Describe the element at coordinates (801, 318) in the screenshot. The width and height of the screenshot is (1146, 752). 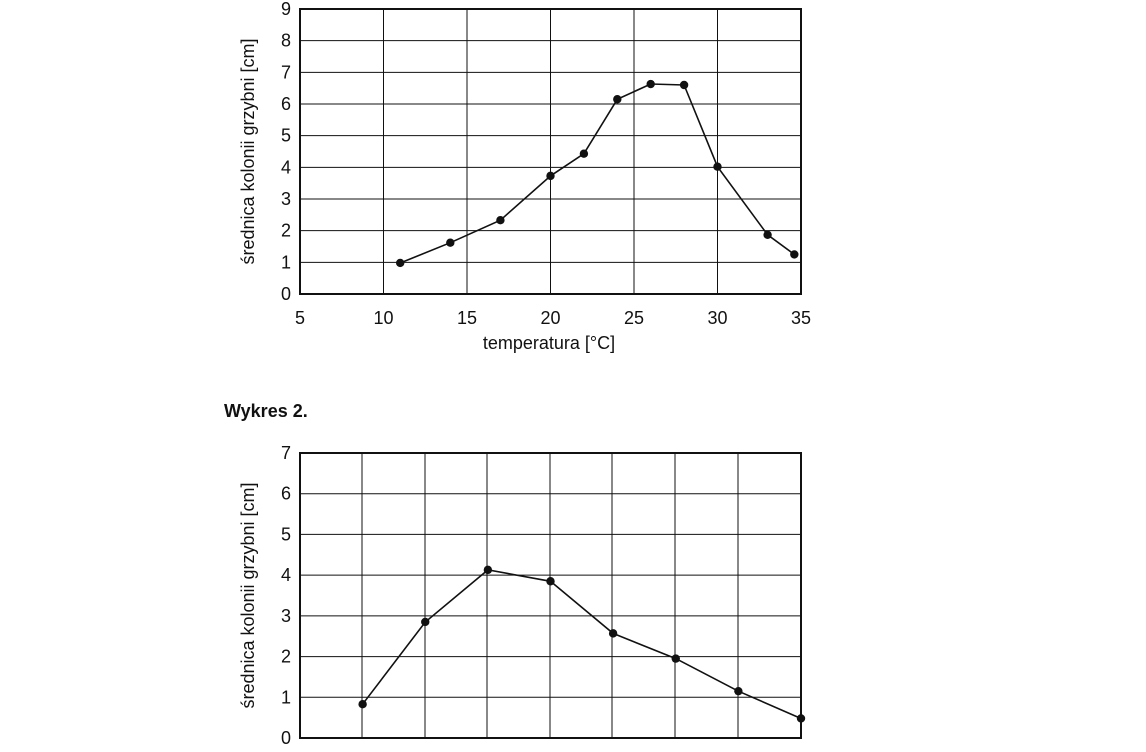
I see `x-tick-label: 35` at that location.